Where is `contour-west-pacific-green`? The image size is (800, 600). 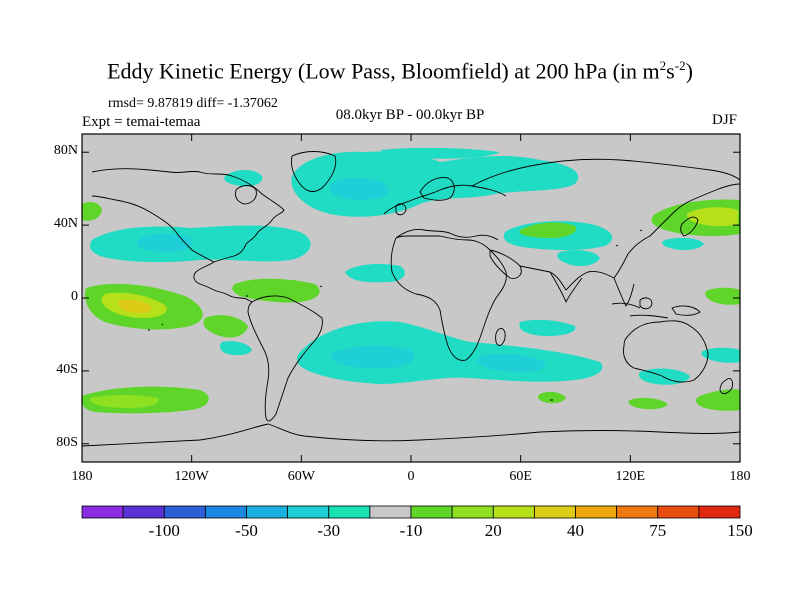 contour-west-pacific-green is located at coordinates (722, 296).